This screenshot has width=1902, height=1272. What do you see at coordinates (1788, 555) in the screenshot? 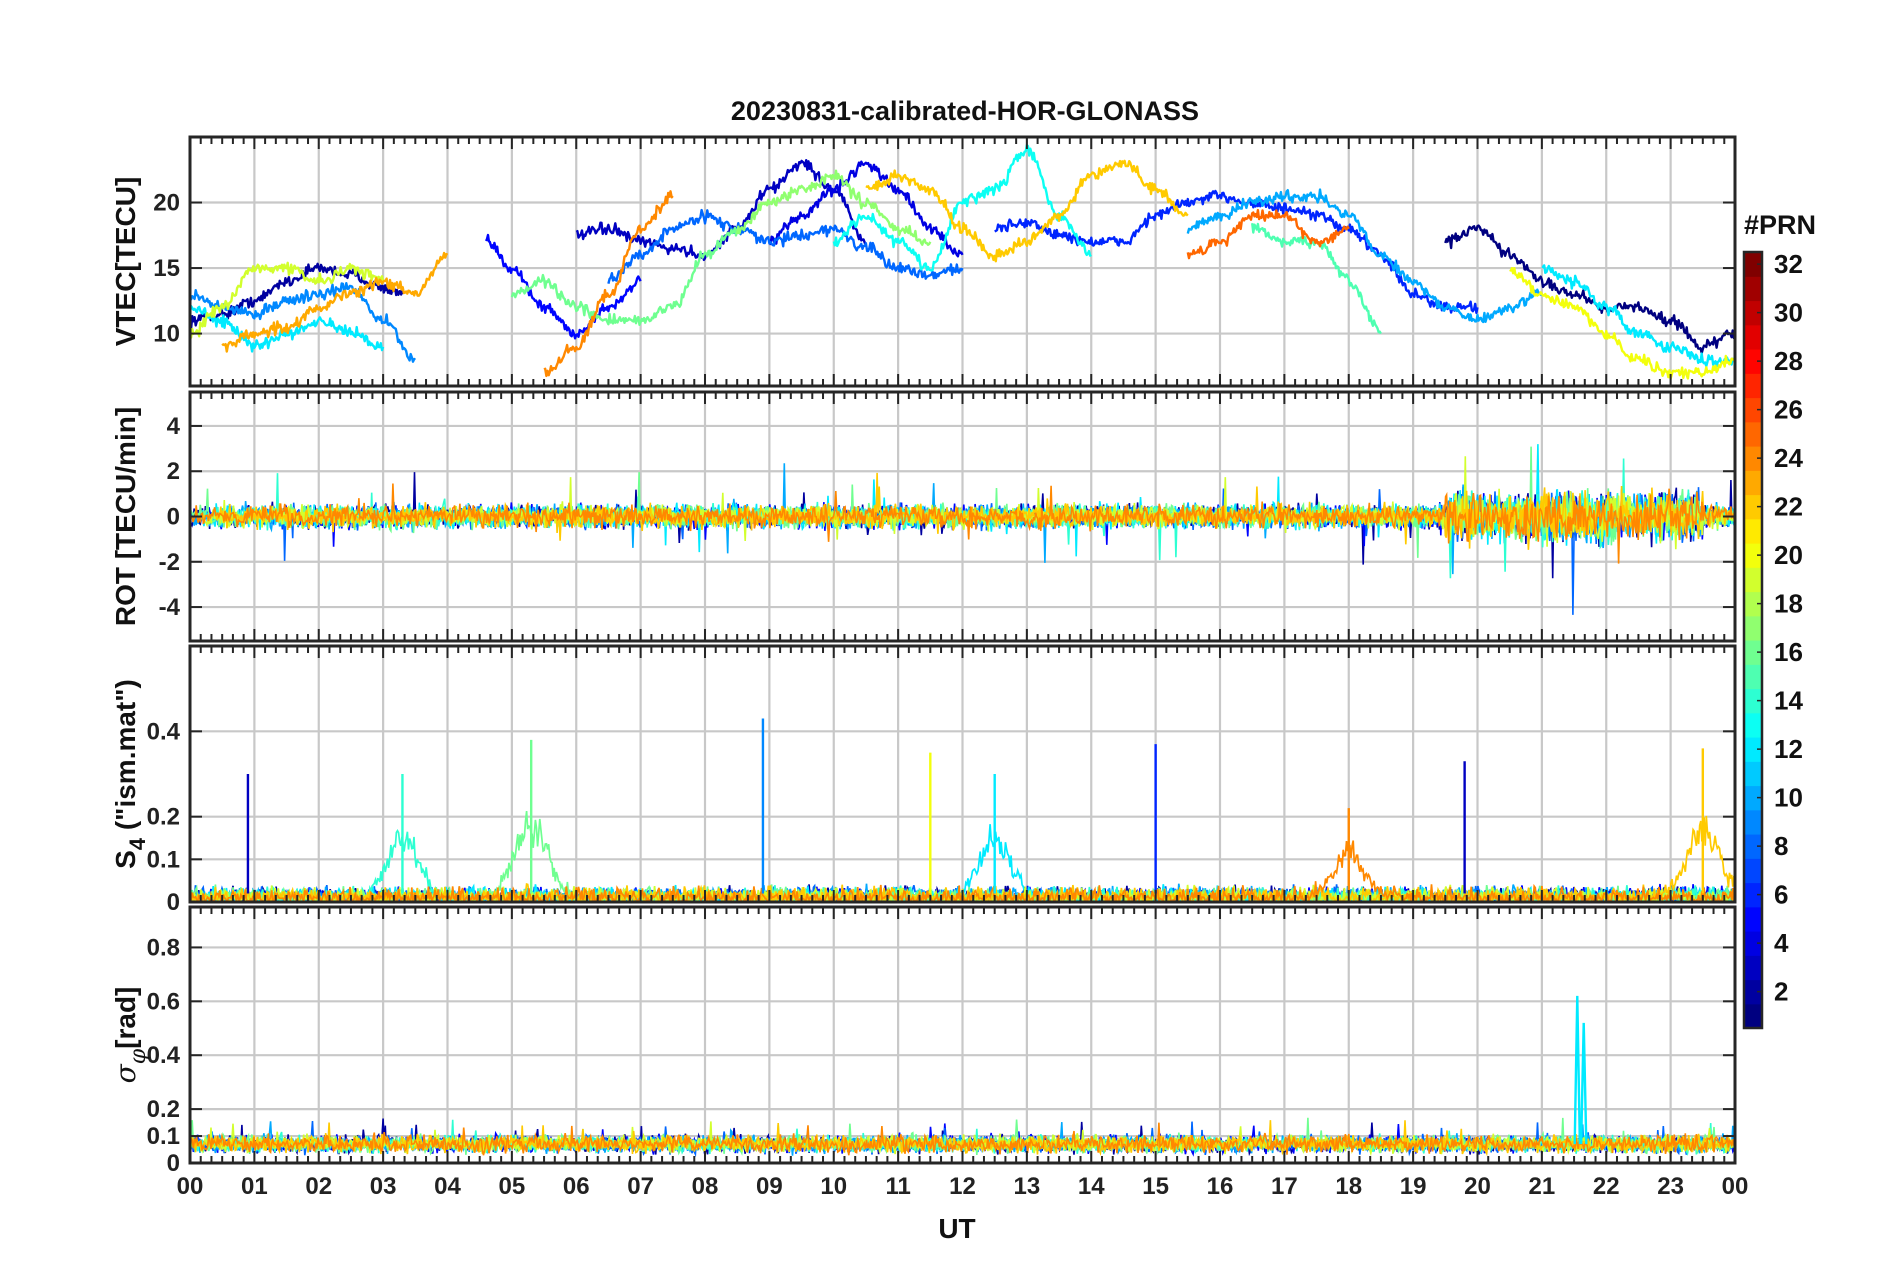
I see `colorbar-tick-label: 20` at bounding box center [1788, 555].